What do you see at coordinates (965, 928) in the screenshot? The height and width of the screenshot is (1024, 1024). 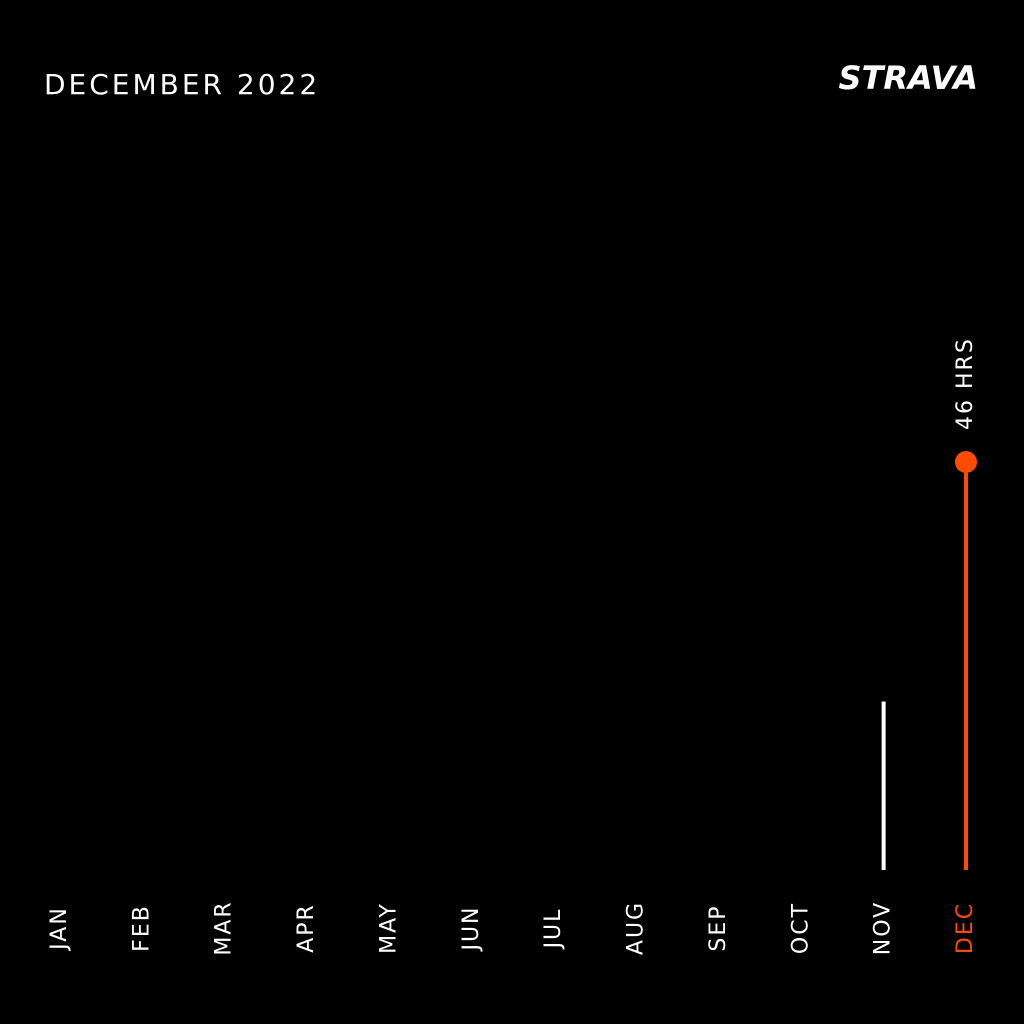 I see `x-tick-label: DEC` at bounding box center [965, 928].